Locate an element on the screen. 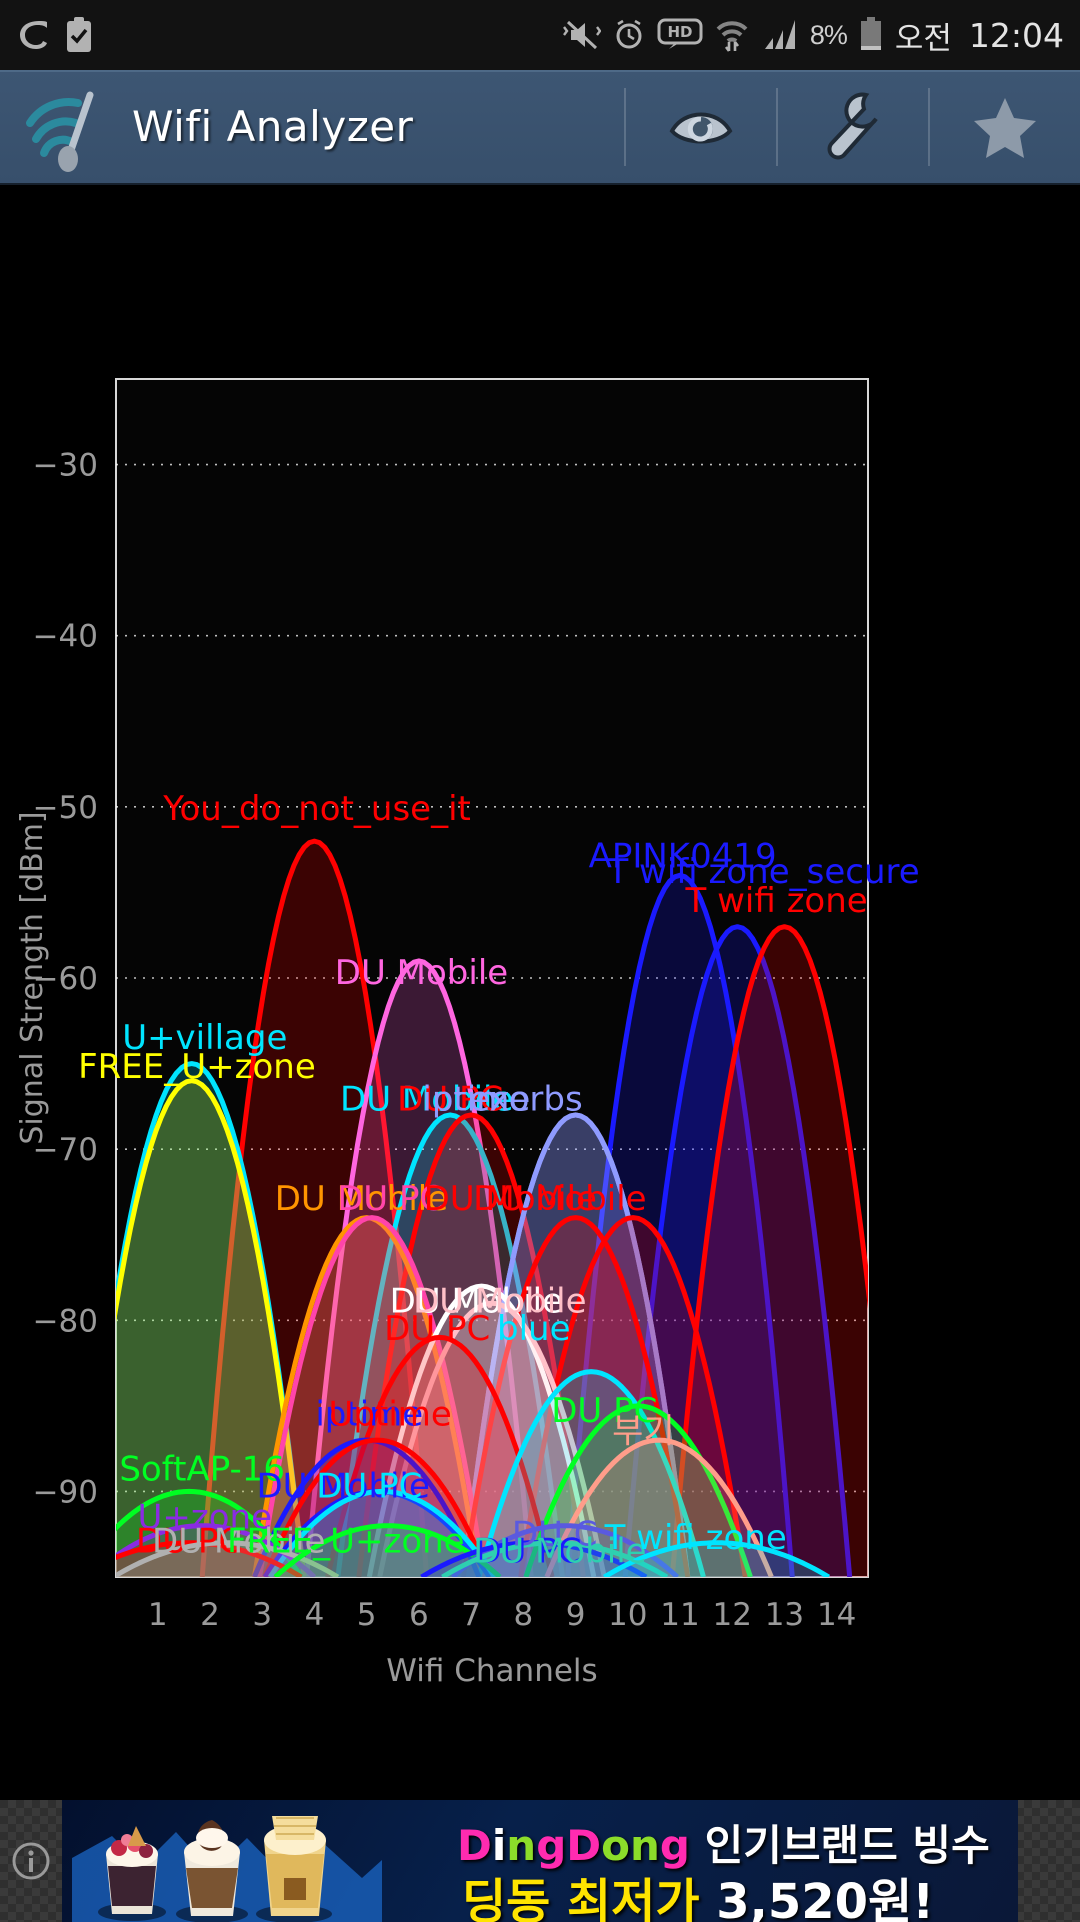 The height and width of the screenshot is (1922, 1080). ssid-label: T wifi zone_secure is located at coordinates (762, 872).